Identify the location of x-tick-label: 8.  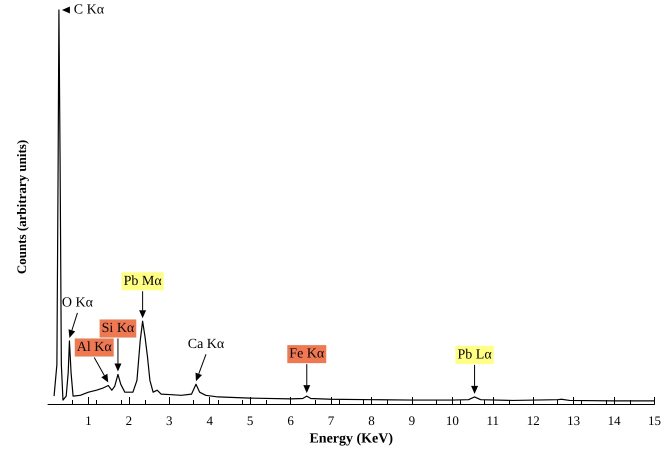
(371, 420).